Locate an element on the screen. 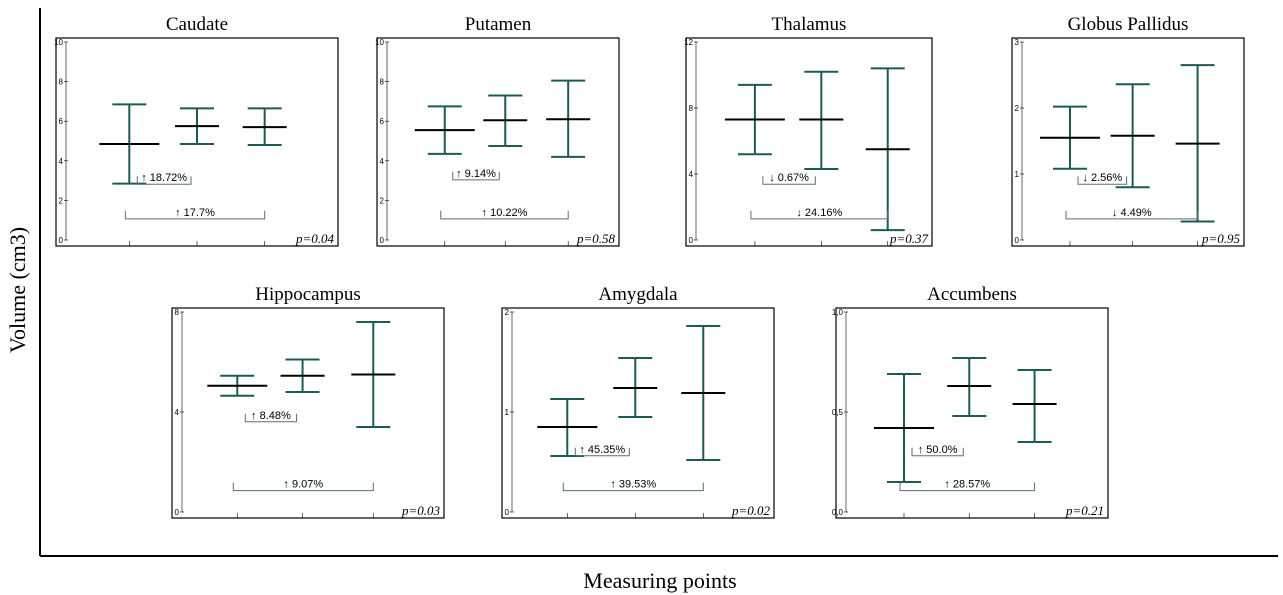  panel-putamen: Putamen 0 2 4 6 8 10 ↑ 9.14% ↑ 10.22% p=0.58 is located at coordinates (497, 130).